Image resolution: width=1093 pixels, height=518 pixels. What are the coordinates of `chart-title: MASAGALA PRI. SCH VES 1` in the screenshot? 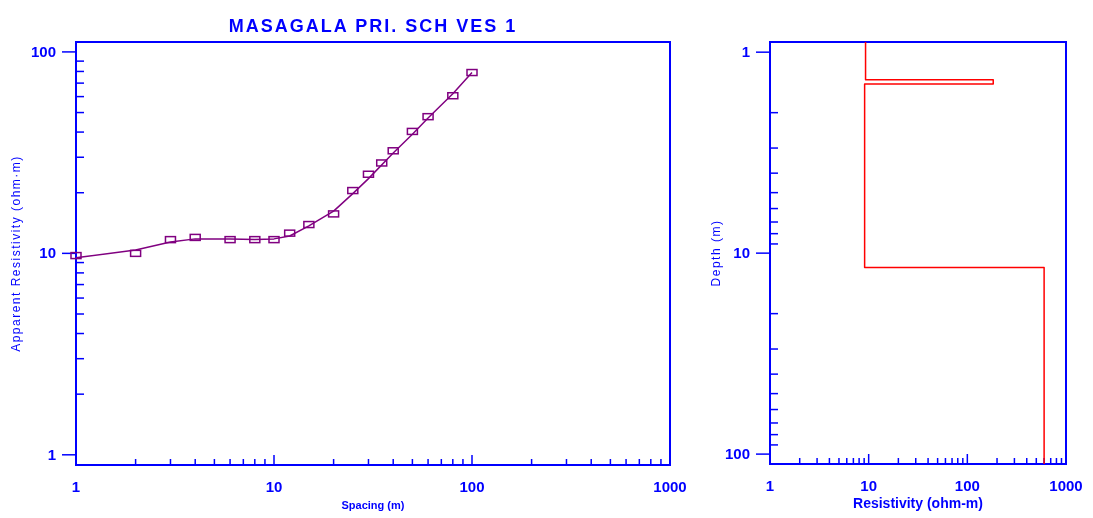 It's located at (373, 26).